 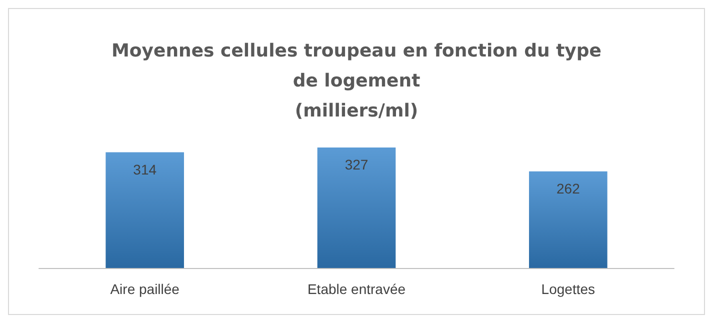 What do you see at coordinates (145, 289) in the screenshot?
I see `x-tick-label: Aire paillée` at bounding box center [145, 289].